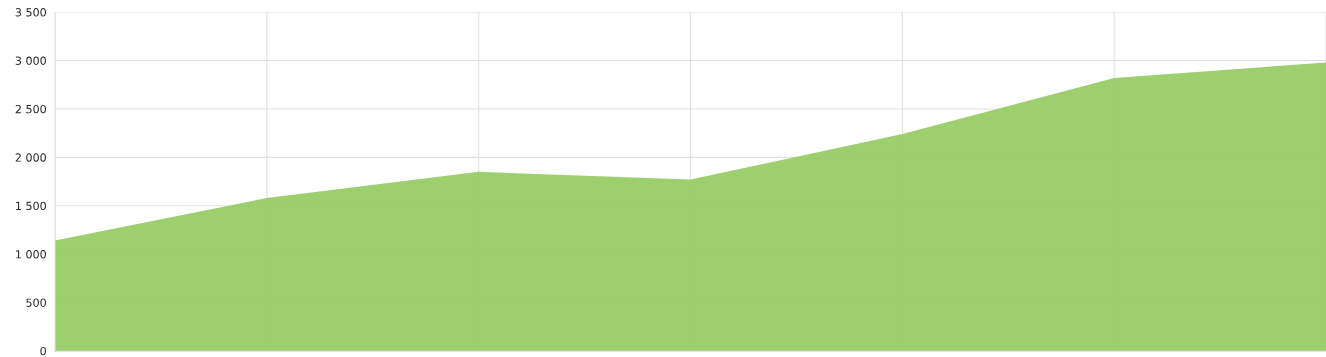 The image size is (1326, 357). I want to click on y-tick-label: 2 500, so click(30, 109).